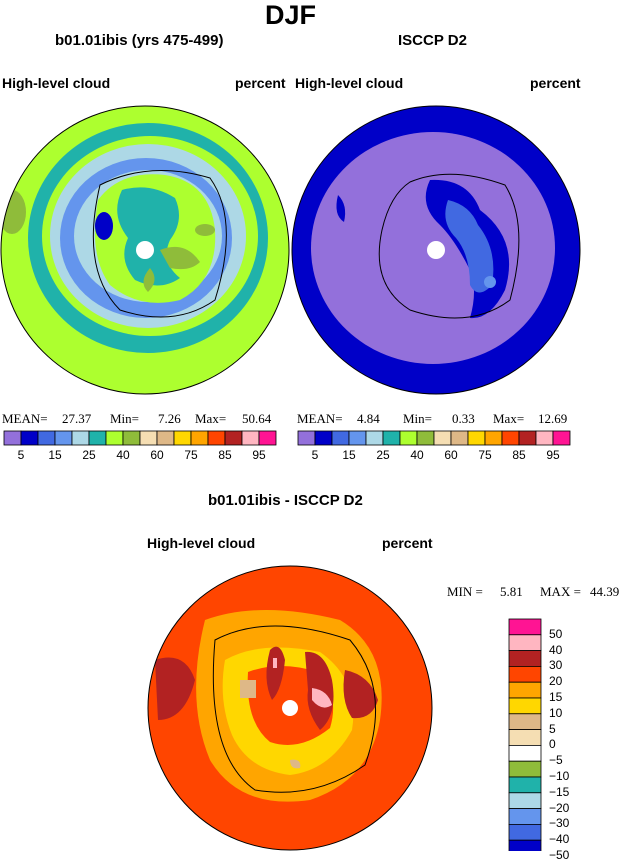  What do you see at coordinates (56, 83) in the screenshot?
I see `left-variable-label: High-level cloud` at bounding box center [56, 83].